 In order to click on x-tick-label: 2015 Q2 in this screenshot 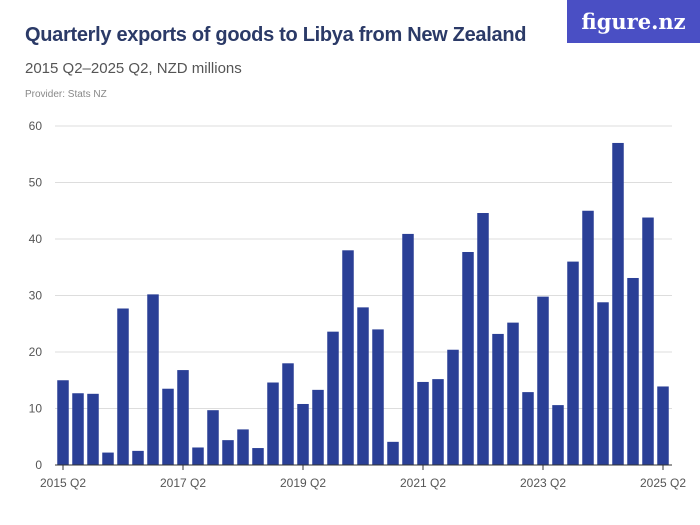, I will do `click(63, 483)`.